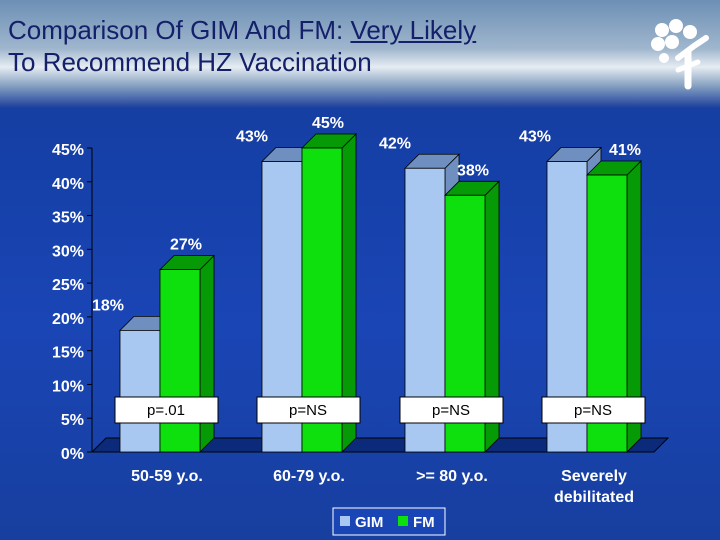 Image resolution: width=720 pixels, height=540 pixels. What do you see at coordinates (180, 361) in the screenshot?
I see `bar-fm` at bounding box center [180, 361].